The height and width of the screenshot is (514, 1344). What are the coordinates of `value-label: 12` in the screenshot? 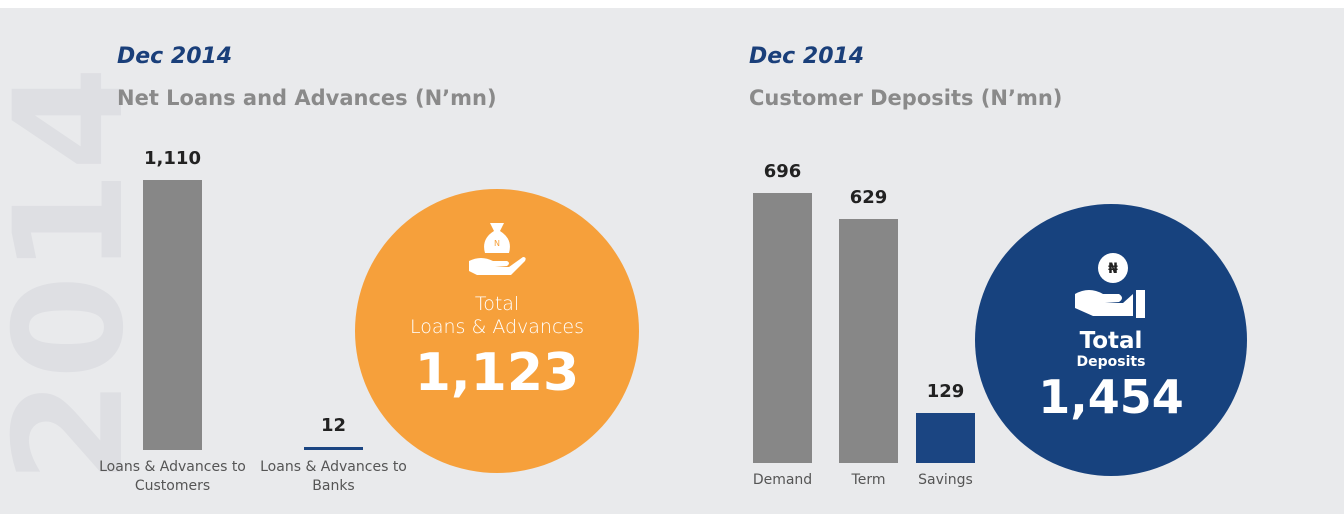 It's located at (333, 426).